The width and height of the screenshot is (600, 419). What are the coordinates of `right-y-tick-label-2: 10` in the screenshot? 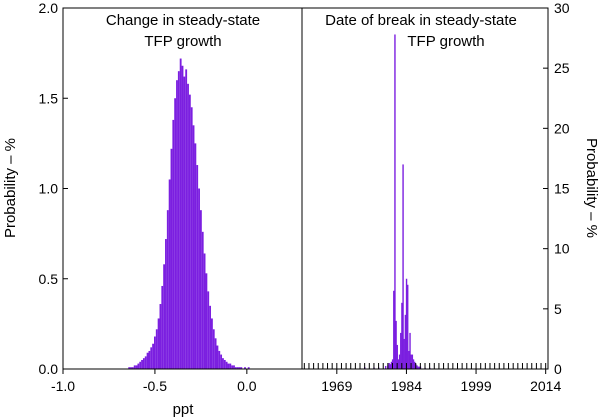 It's located at (562, 249).